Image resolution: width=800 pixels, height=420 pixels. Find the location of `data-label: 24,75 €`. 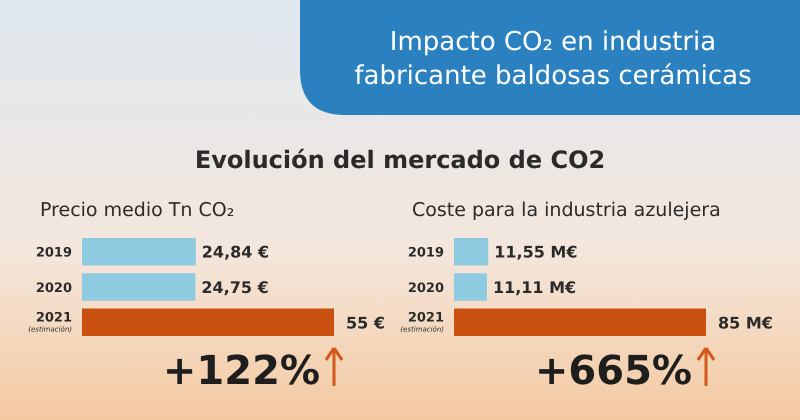

data-label: 24,75 € is located at coordinates (235, 287).